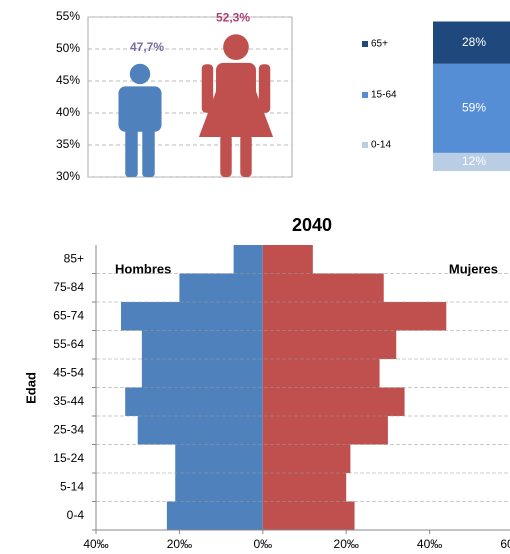 The height and width of the screenshot is (554, 510). What do you see at coordinates (68, 112) in the screenshot?
I see `y-tick-label: 40%` at bounding box center [68, 112].